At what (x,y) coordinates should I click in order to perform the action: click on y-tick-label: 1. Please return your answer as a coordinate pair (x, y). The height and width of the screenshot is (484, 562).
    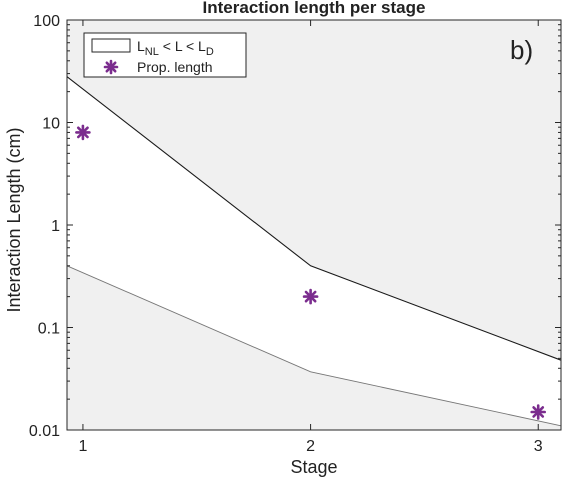
    Looking at the image, I should click on (55, 226).